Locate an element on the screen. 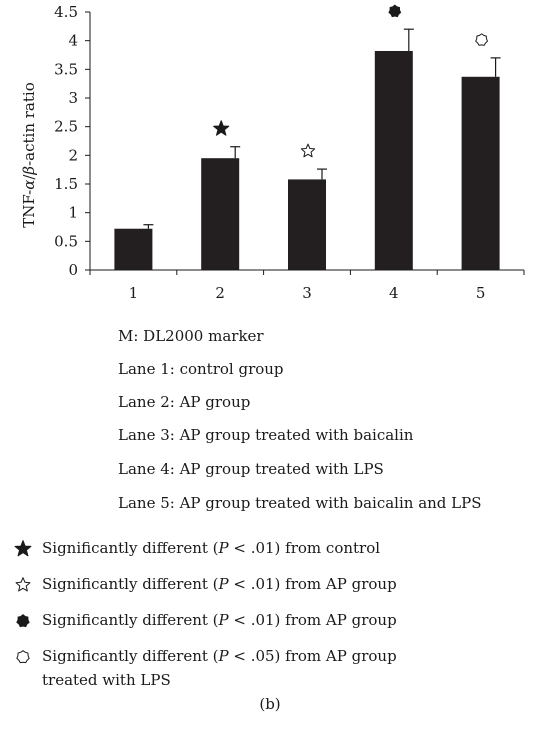 The height and width of the screenshot is (744, 540). open-heptagon-icon is located at coordinates (23, 657).